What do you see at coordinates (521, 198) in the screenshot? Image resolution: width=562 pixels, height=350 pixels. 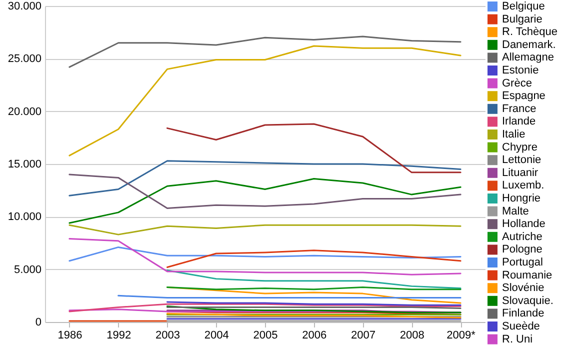 I see `legend-label: Hongrie` at bounding box center [521, 198].